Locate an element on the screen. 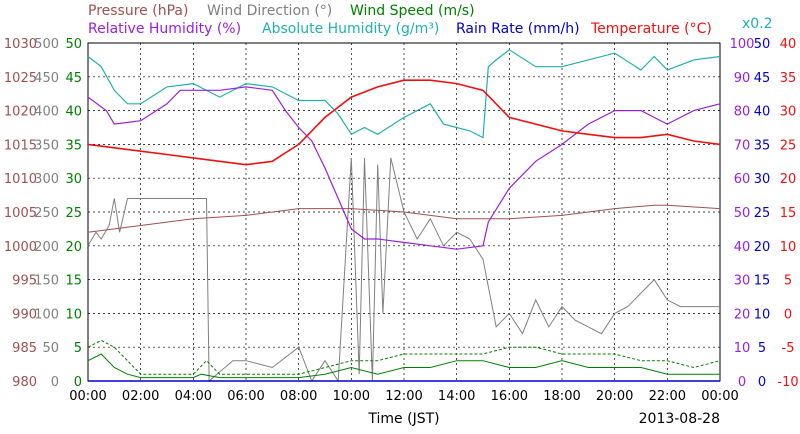 Image resolution: width=800 pixels, height=434 pixels. x-tick-label: 08:00 is located at coordinates (298, 396).